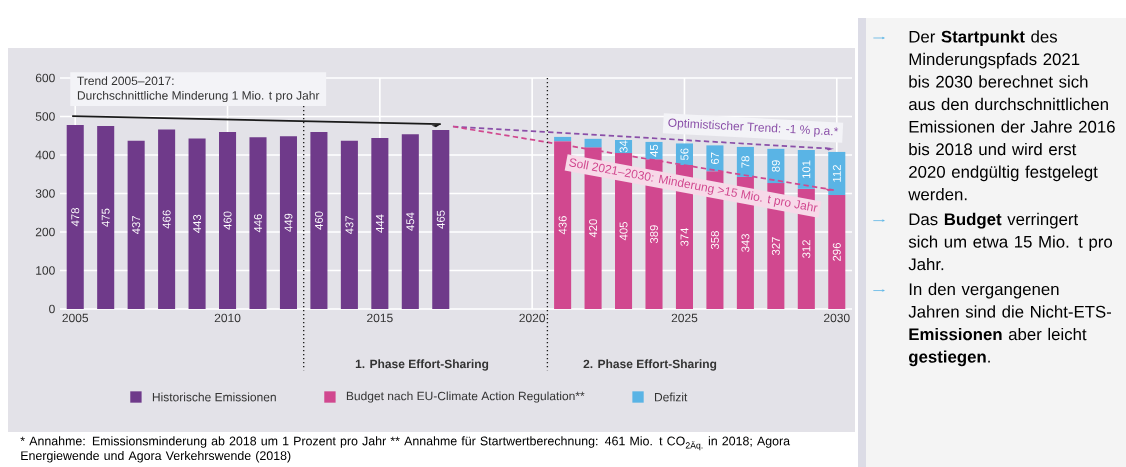  What do you see at coordinates (593, 228) in the screenshot?
I see `data-label: 420` at bounding box center [593, 228].